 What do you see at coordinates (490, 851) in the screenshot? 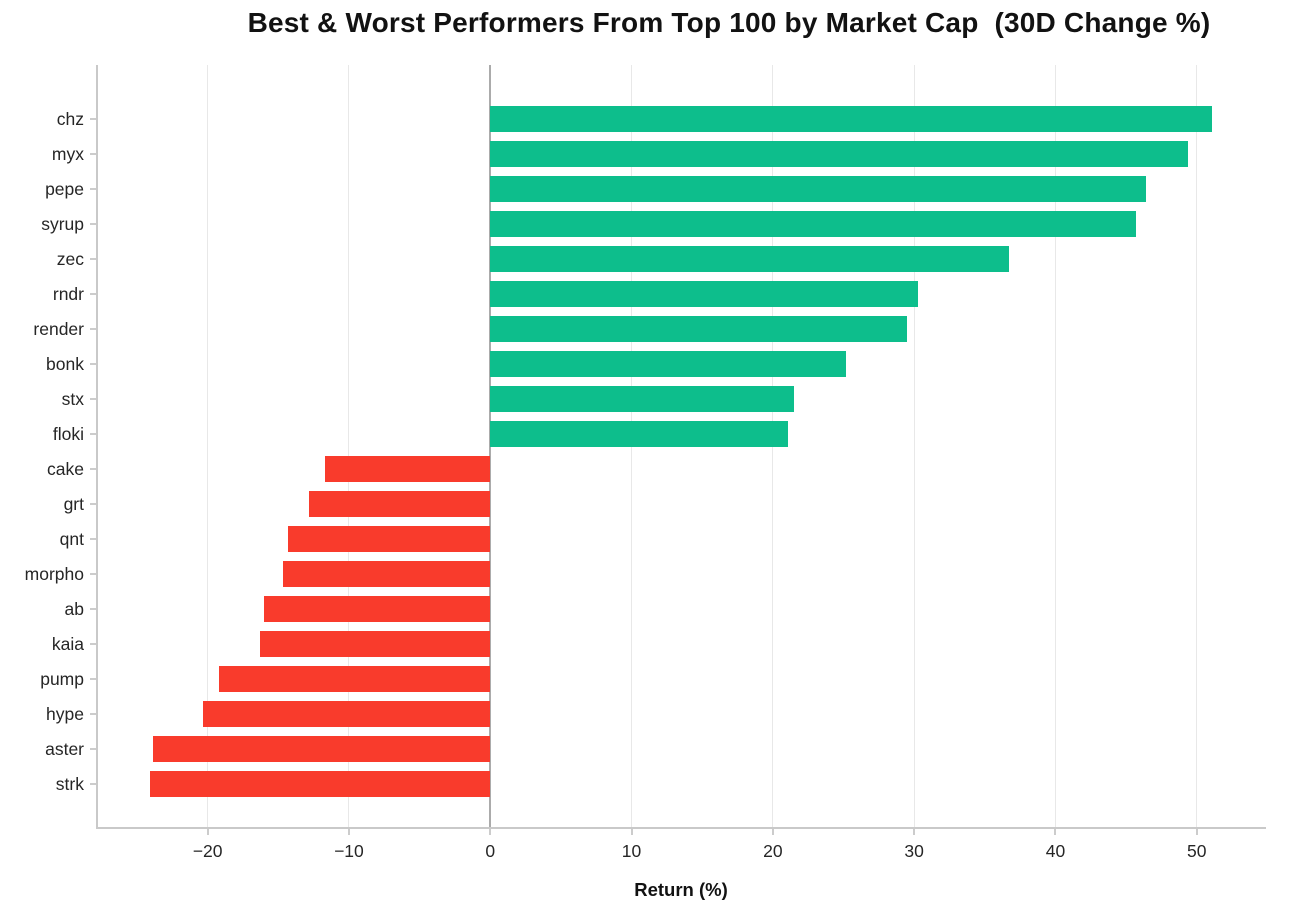
I see `x-tick-label: 0` at bounding box center [490, 851].